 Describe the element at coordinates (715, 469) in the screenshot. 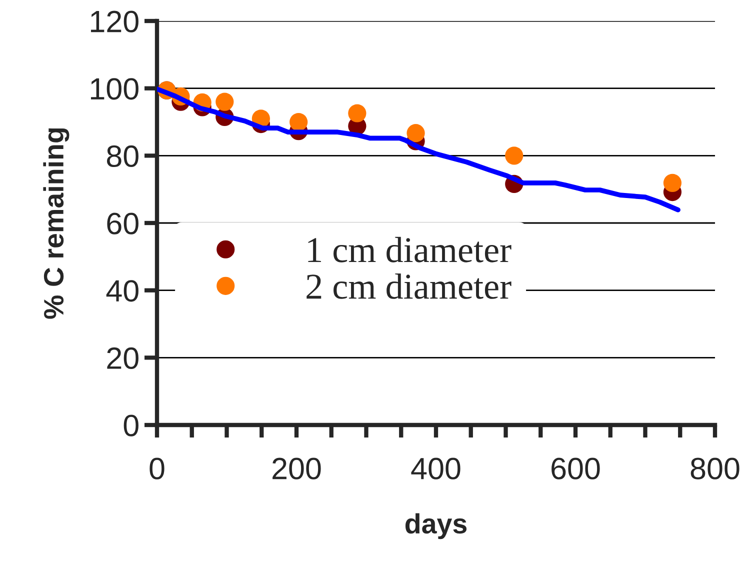

I see `x-tick-label: 800` at that location.